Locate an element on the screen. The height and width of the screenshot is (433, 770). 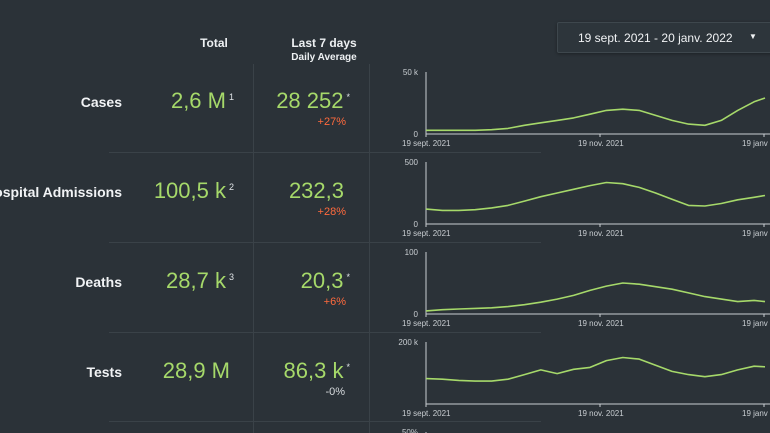
avg-value-cases: 28 252 * is located at coordinates (313, 101).